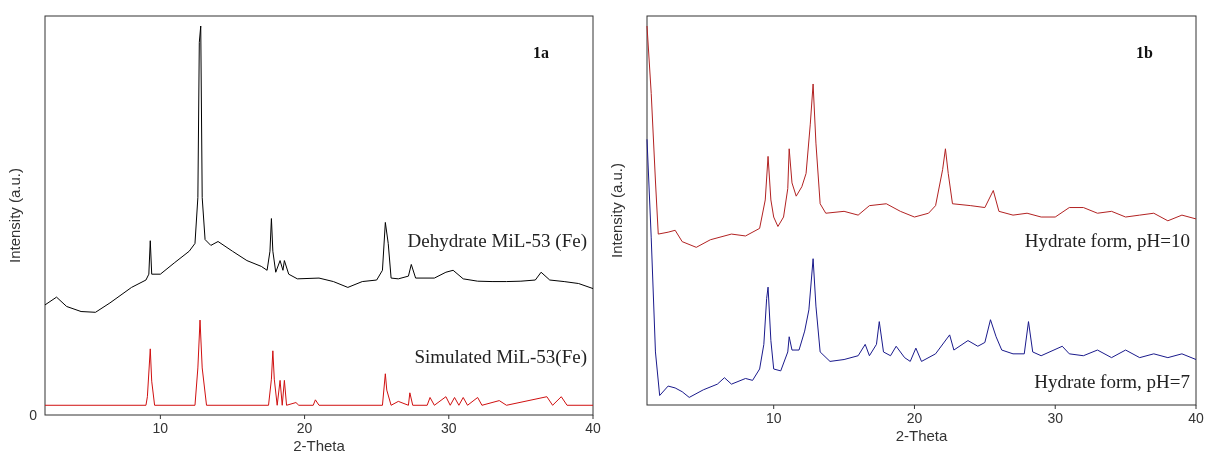 This screenshot has height=463, width=1211. Describe the element at coordinates (541, 52) in the screenshot. I see `annotation: 1a` at that location.